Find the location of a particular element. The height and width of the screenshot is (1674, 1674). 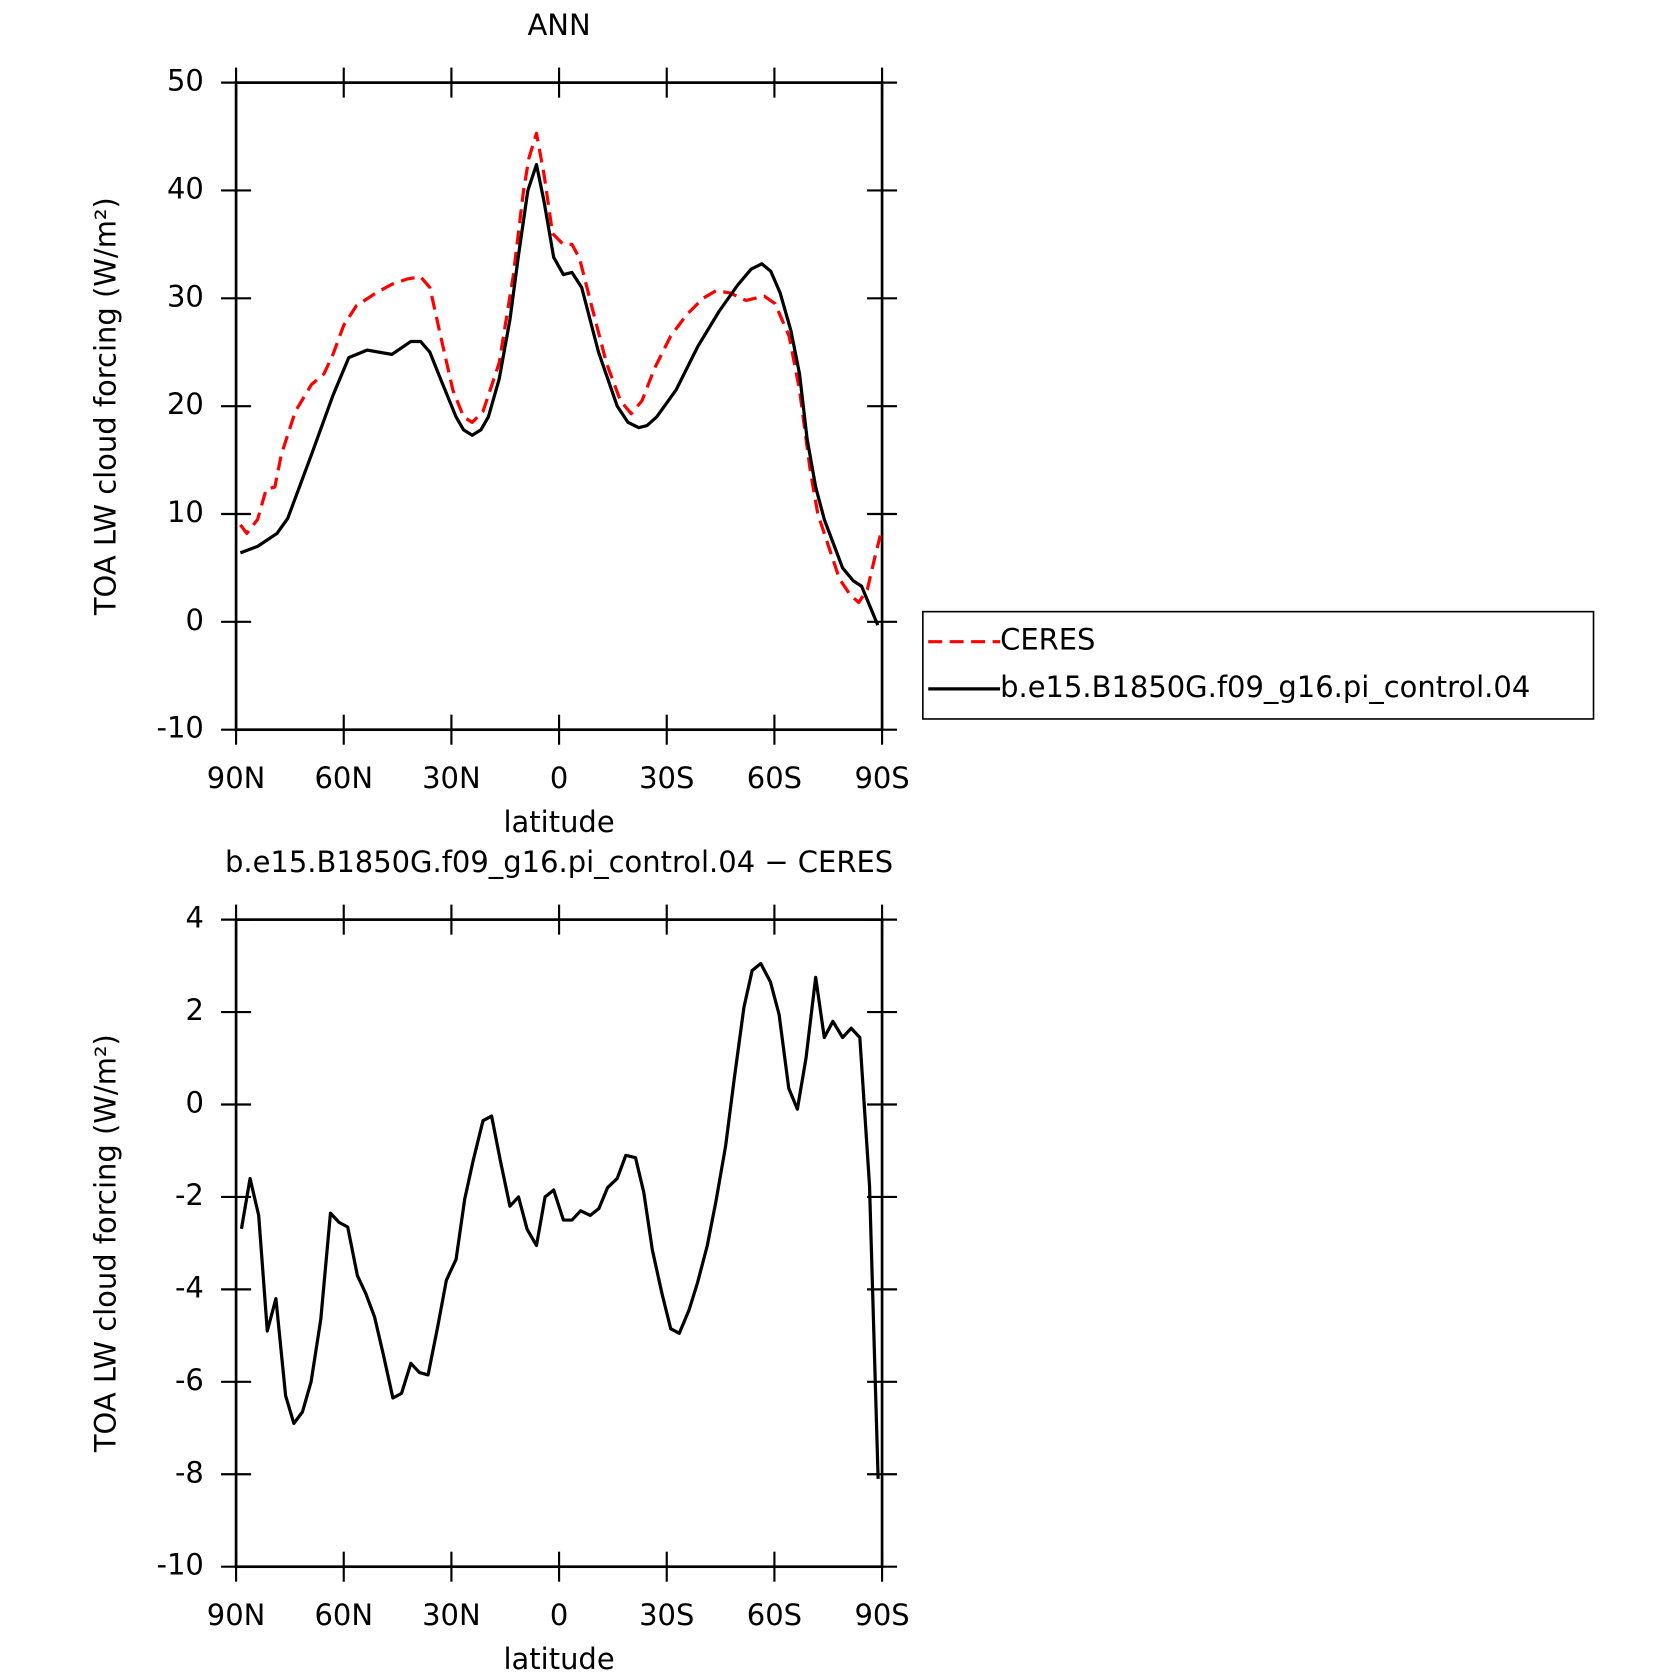

y-tick-label: 30 is located at coordinates (185, 296).